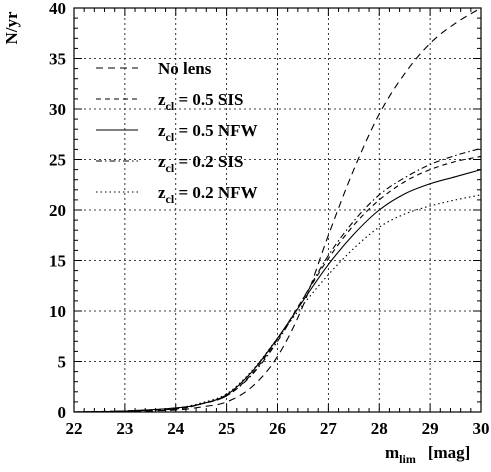 The height and width of the screenshot is (472, 491). I want to click on x-tick-label: 30, so click(481, 428).